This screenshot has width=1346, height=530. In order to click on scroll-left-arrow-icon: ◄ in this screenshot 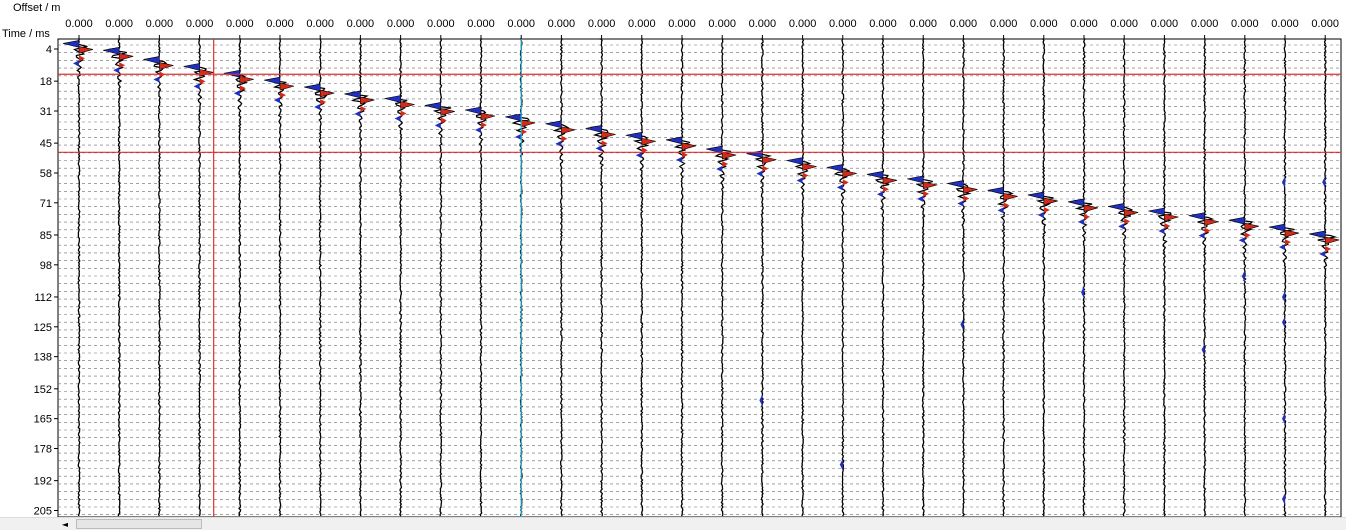, I will do `click(65, 524)`.